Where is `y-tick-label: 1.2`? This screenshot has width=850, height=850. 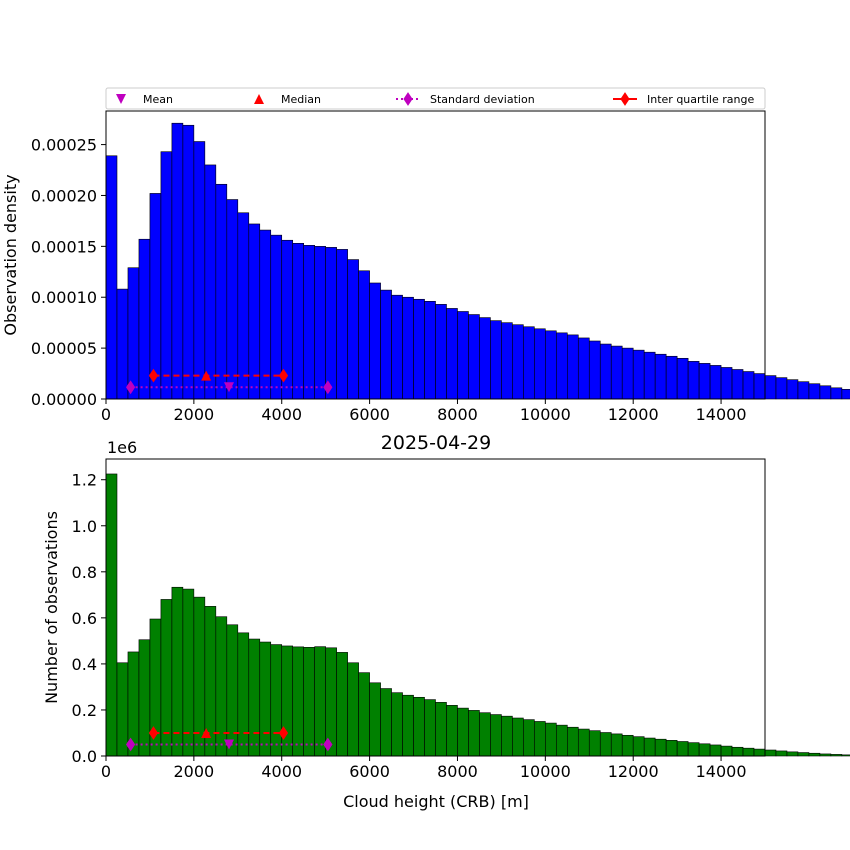 y-tick-label: 1.2 is located at coordinates (84, 480).